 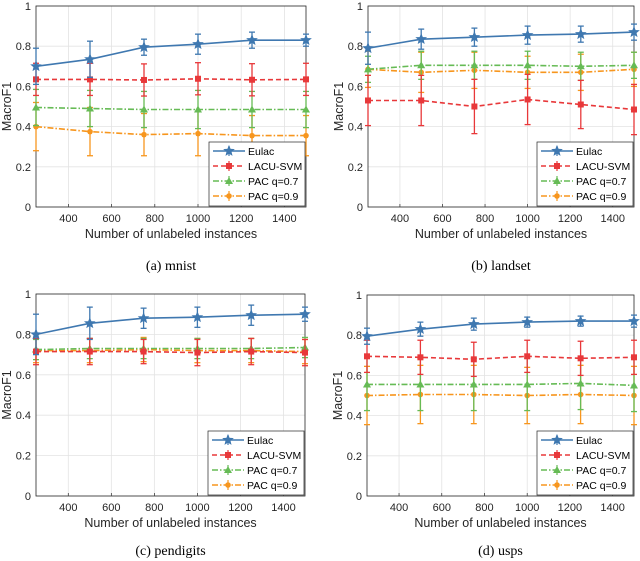 What do you see at coordinates (275, 167) in the screenshot?
I see `legend-label: LACU-SVM` at bounding box center [275, 167].